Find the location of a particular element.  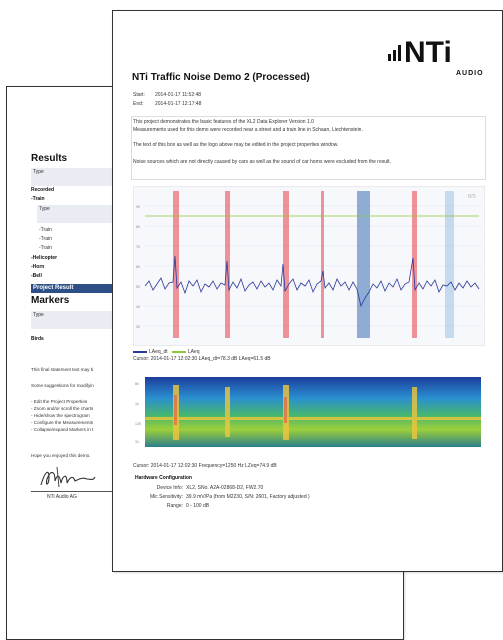

end-row: End: 2014-01-17 12:17:48 is located at coordinates (167, 104).